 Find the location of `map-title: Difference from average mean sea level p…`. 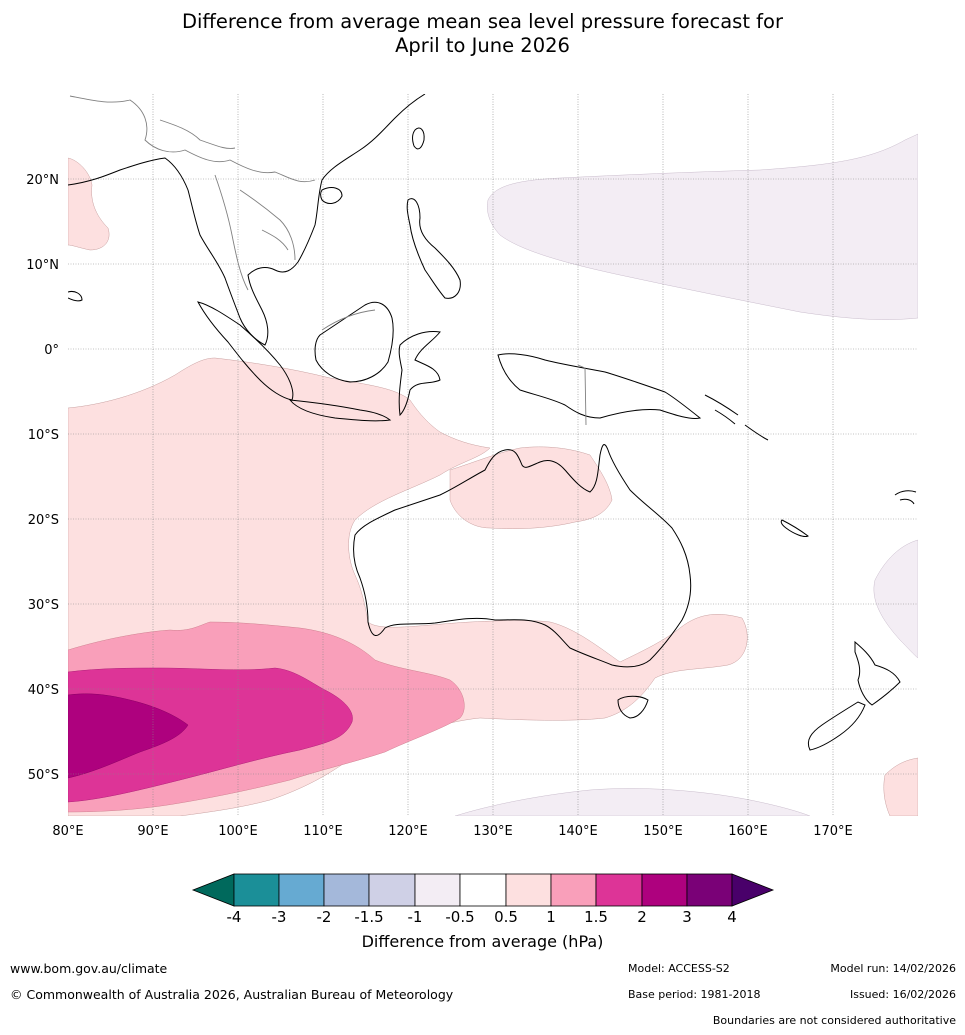

map-title: Difference from average mean sea level p… is located at coordinates (482, 34).